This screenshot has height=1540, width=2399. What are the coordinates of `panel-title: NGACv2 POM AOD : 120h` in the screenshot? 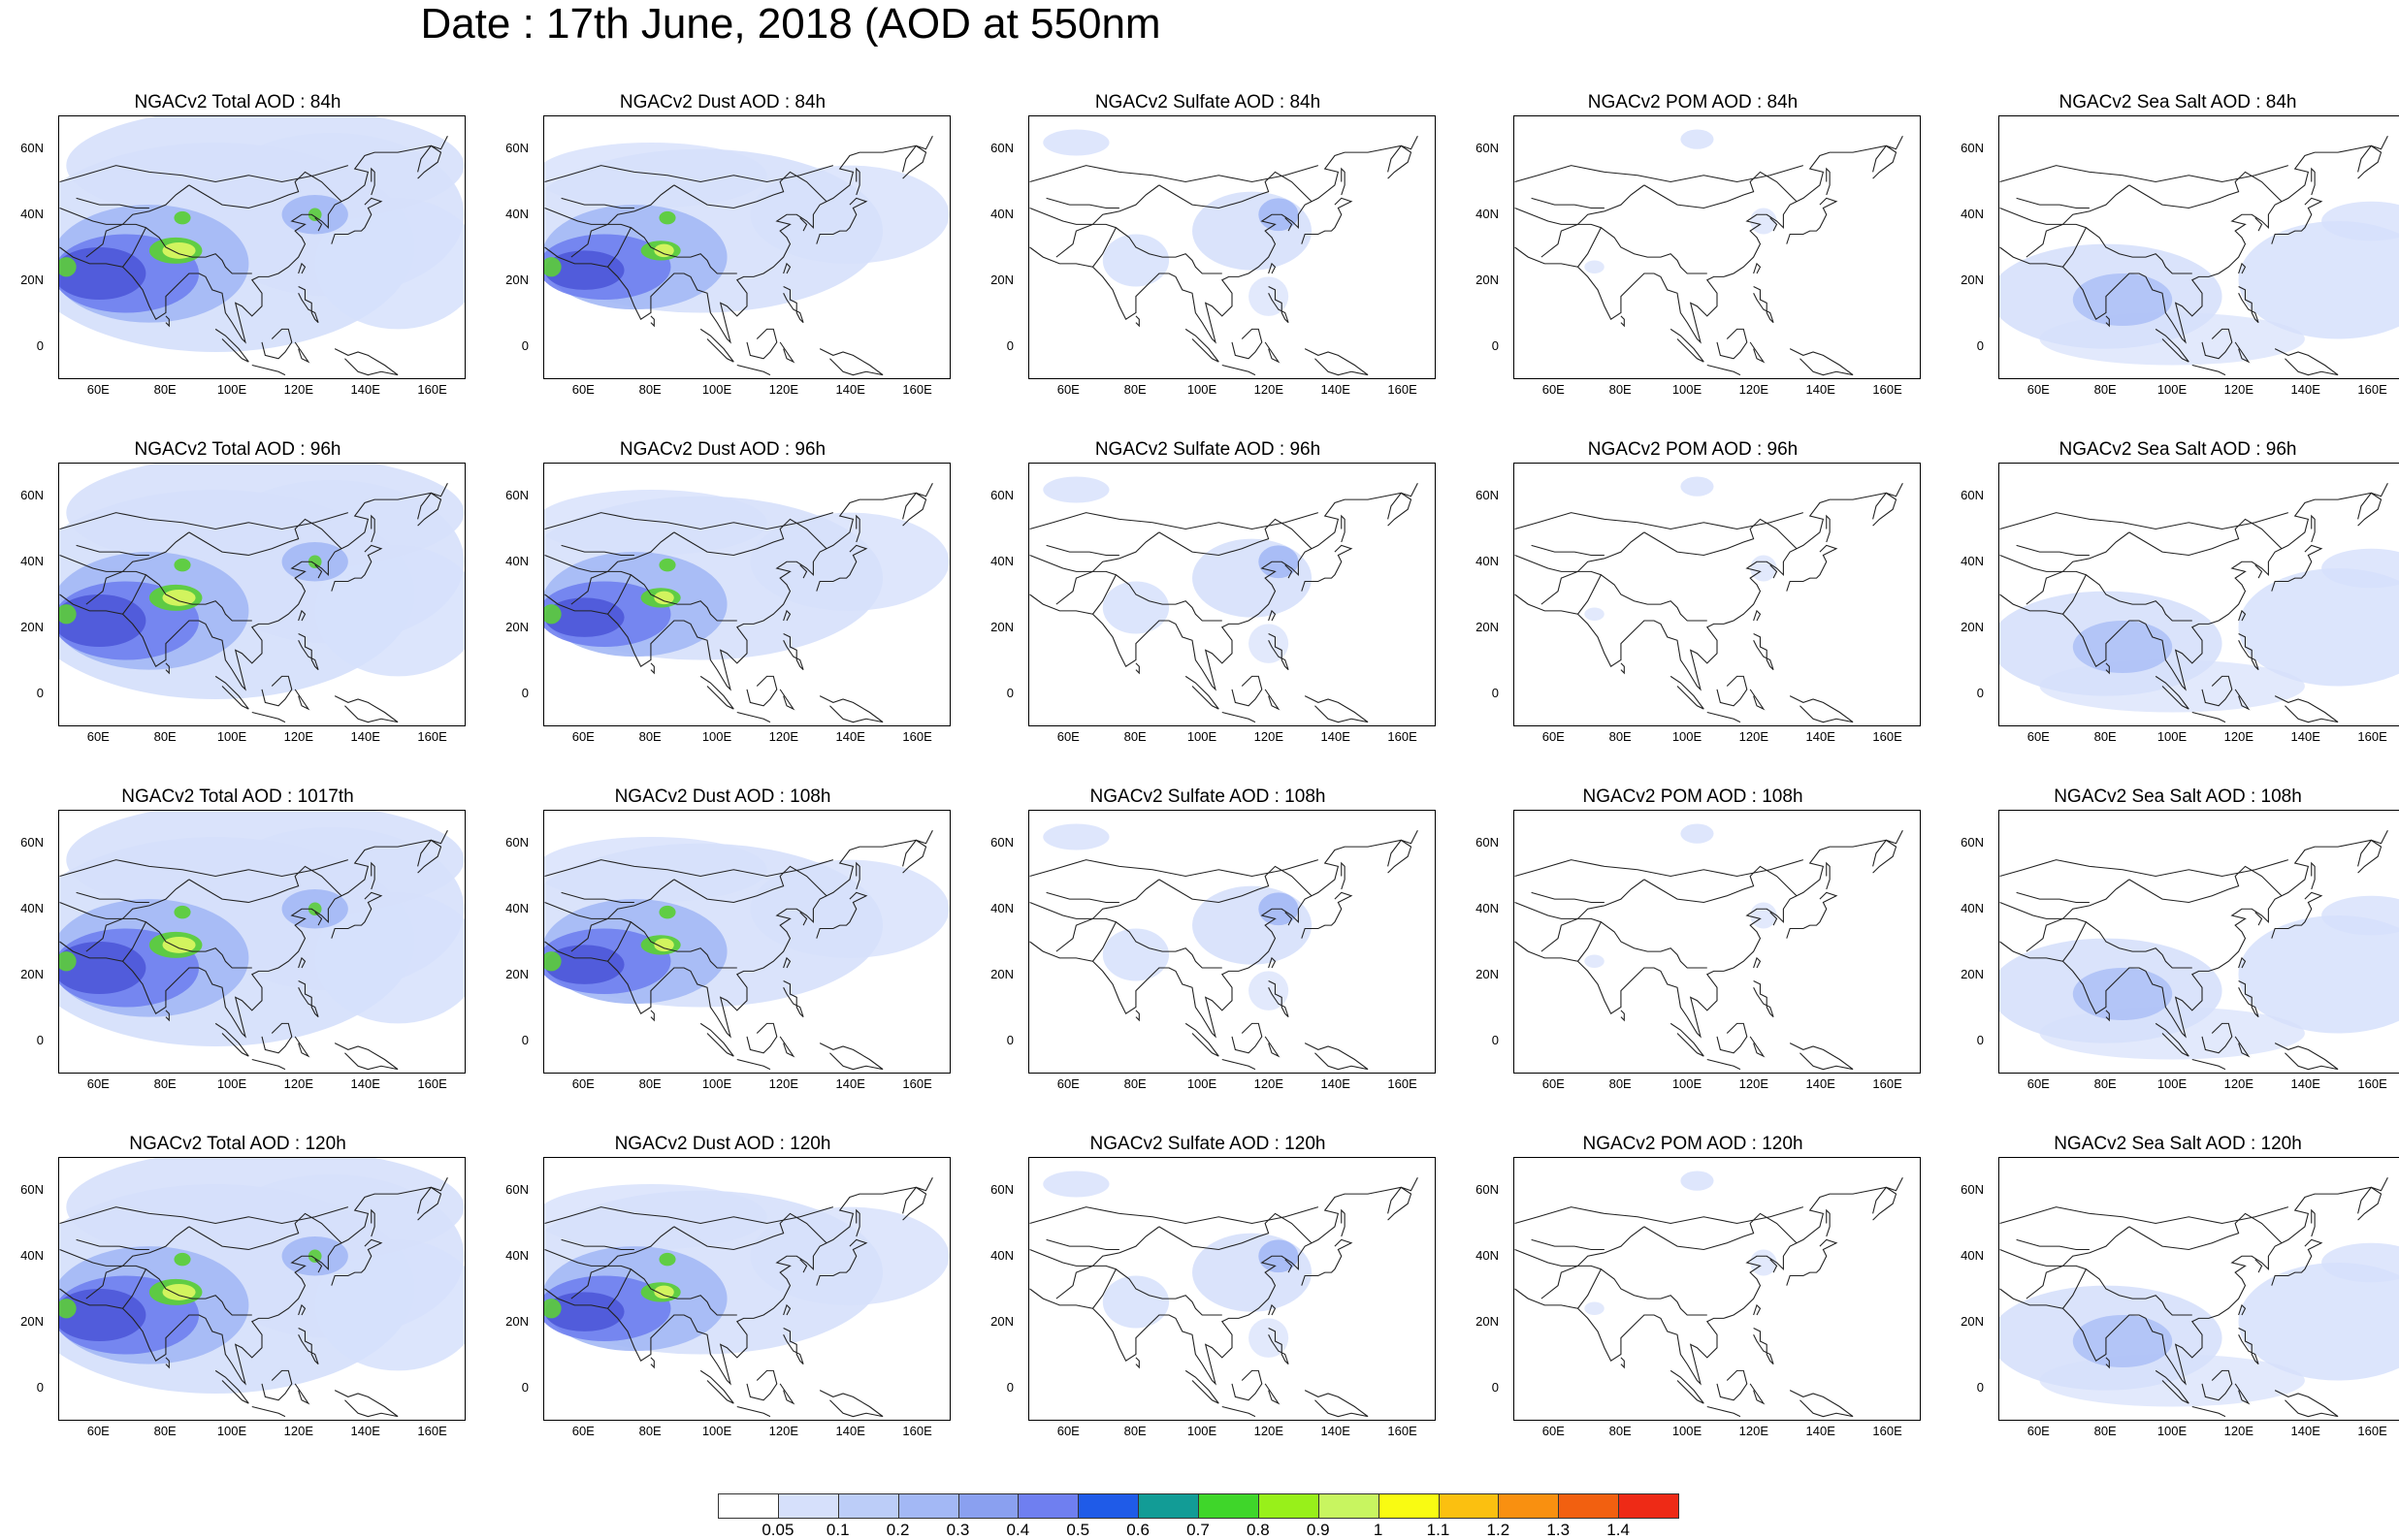 It's located at (1693, 1144).